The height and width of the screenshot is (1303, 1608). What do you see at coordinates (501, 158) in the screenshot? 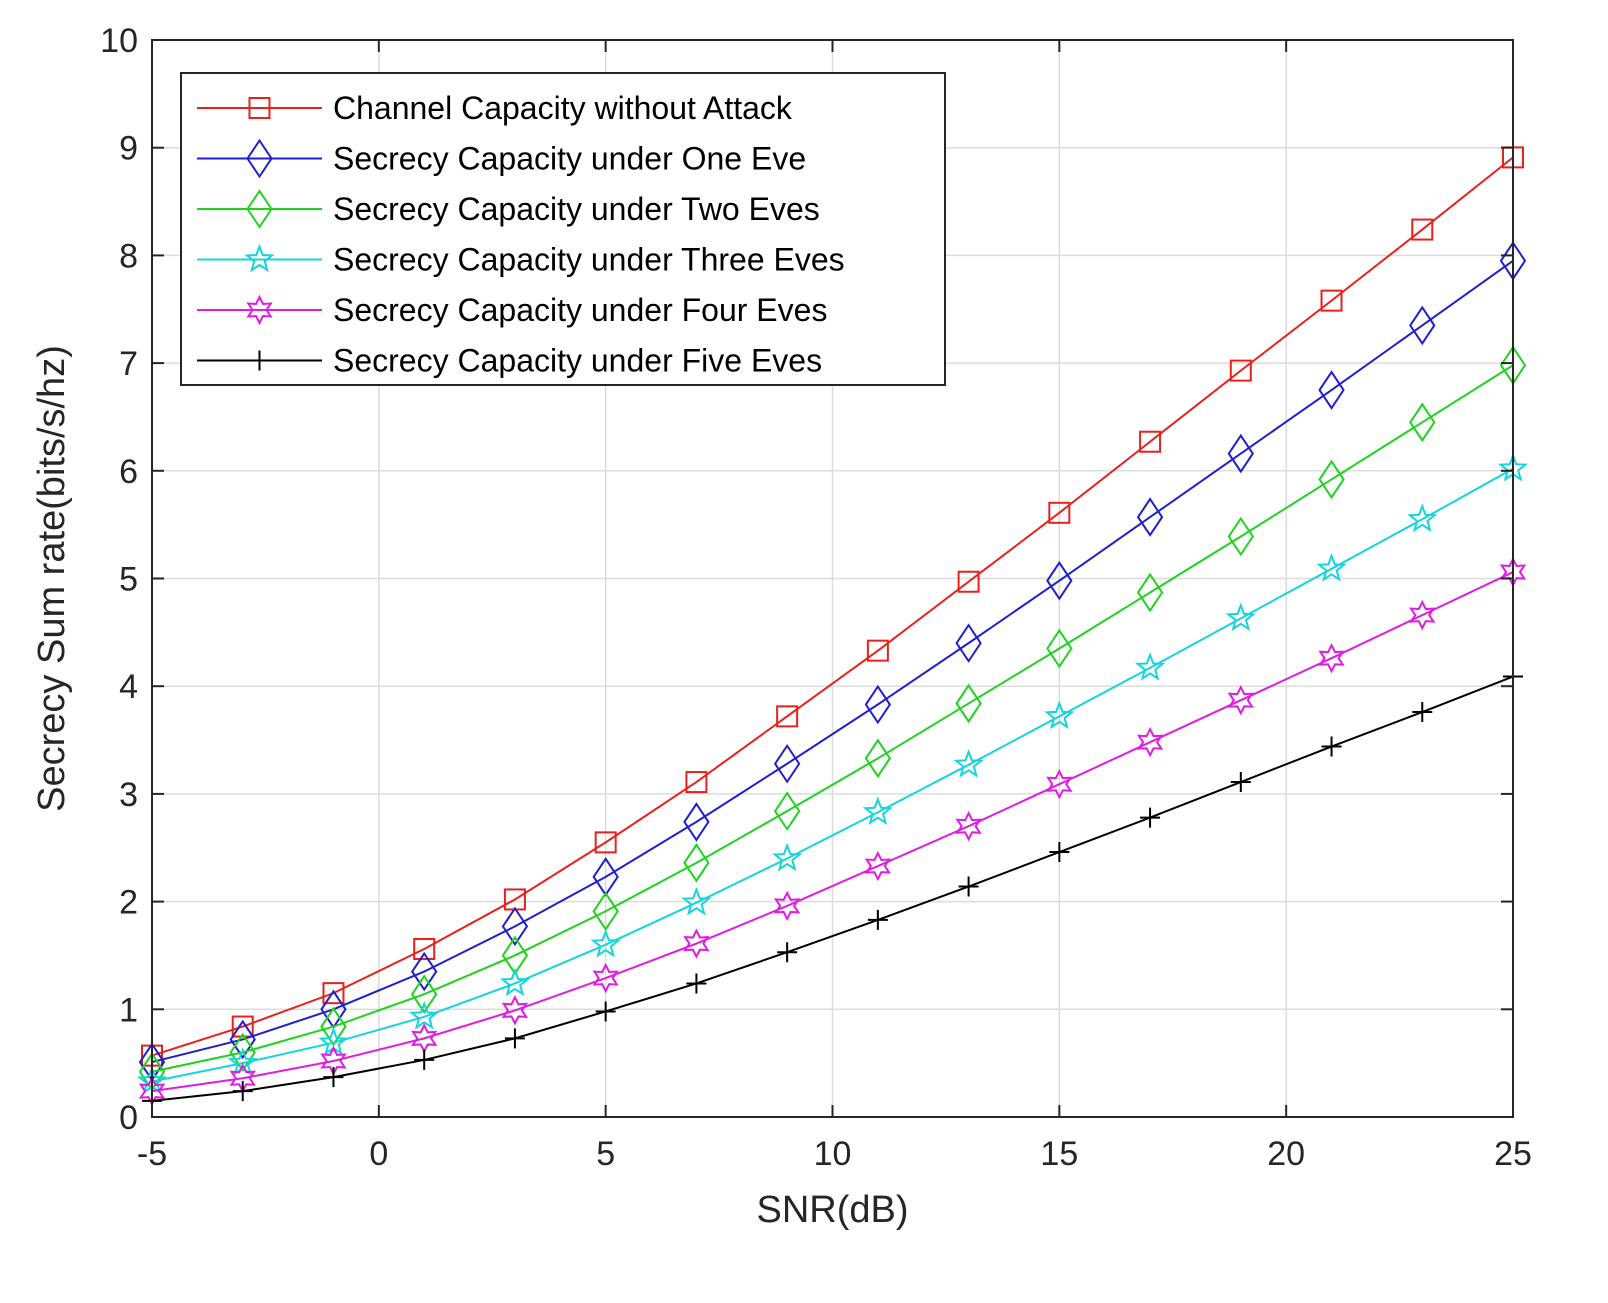
I see `legend-item-2: Secrecy Capacity under One Eve` at bounding box center [501, 158].